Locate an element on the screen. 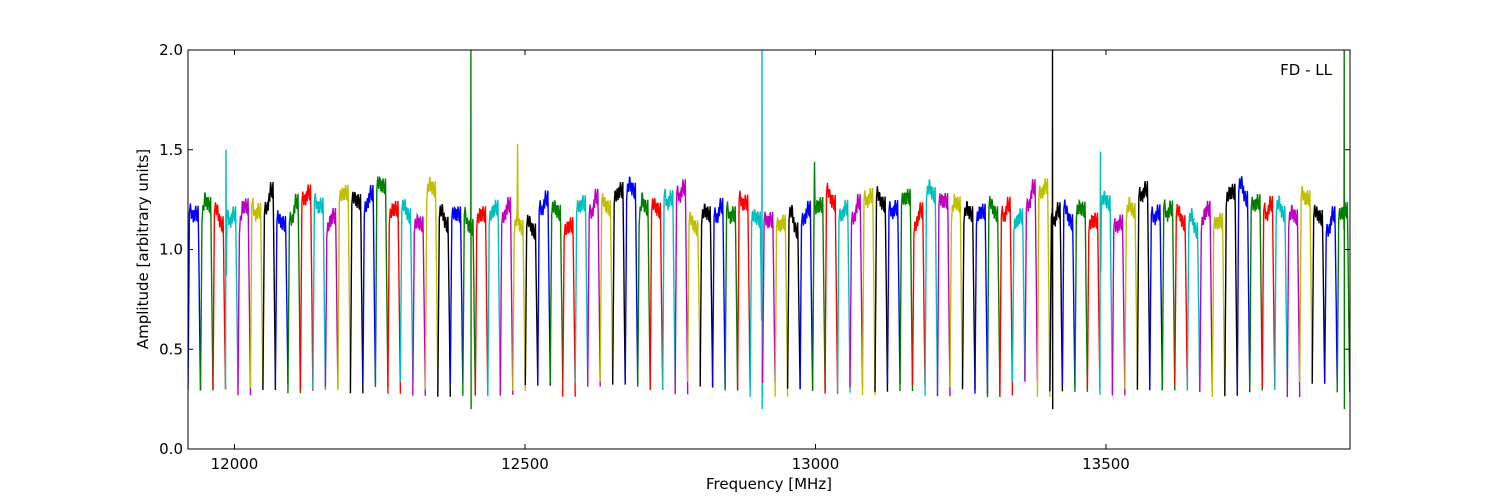 The image size is (1500, 500). y-tick-label: 0.0 is located at coordinates (171, 449).